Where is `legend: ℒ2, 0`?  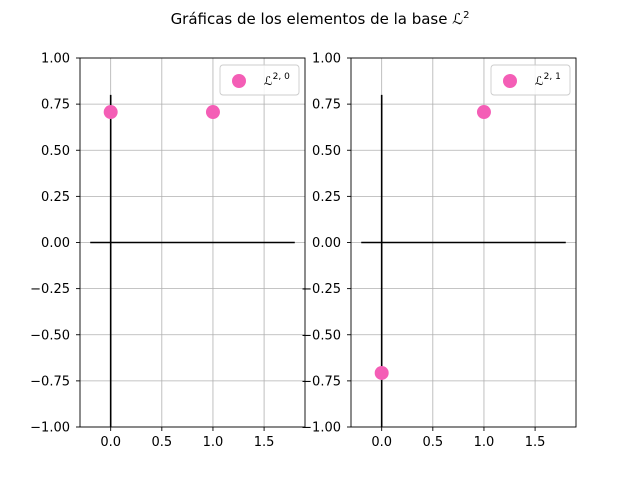 legend: ℒ2, 0 is located at coordinates (259, 80).